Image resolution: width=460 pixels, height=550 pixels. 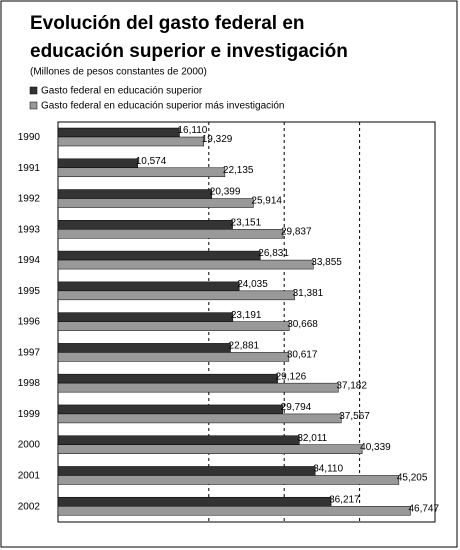 I want to click on y-tick-label: 1994, so click(x=29, y=260).